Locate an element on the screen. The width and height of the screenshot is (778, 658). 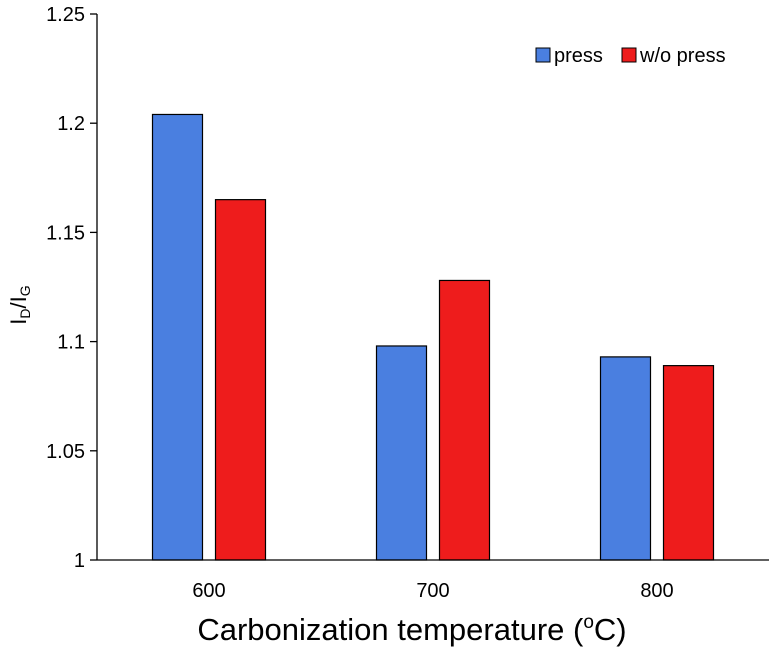
legend: press w/o press is located at coordinates (630, 56).